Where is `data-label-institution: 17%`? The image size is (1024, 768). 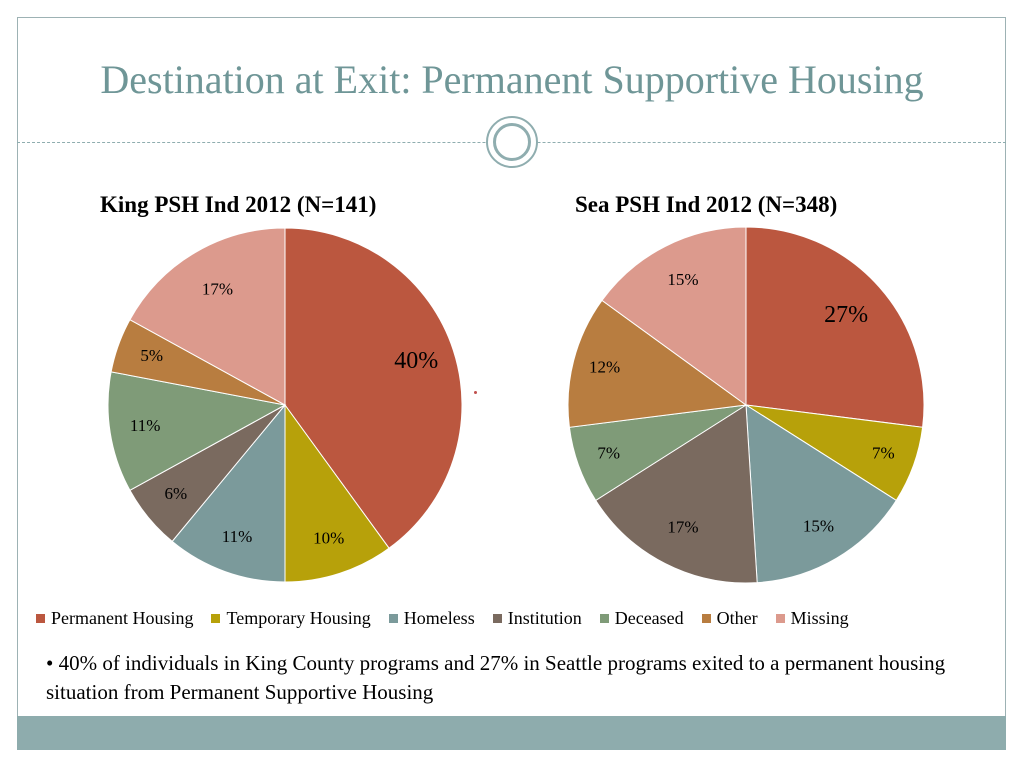
data-label-institution: 17% is located at coordinates (682, 527).